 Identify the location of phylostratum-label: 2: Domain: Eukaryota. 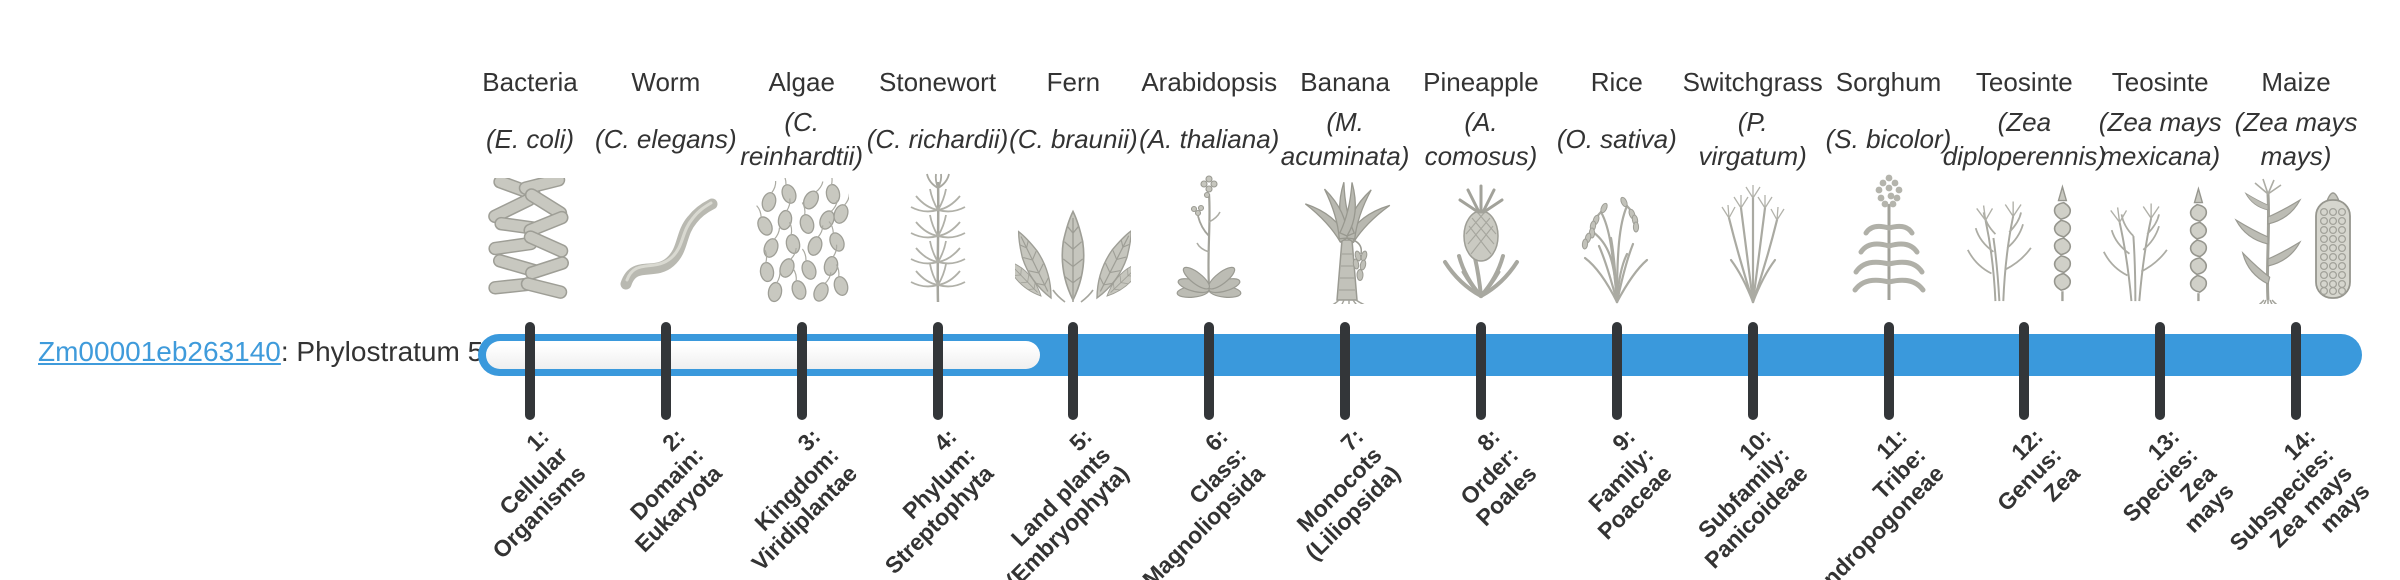
(675, 490).